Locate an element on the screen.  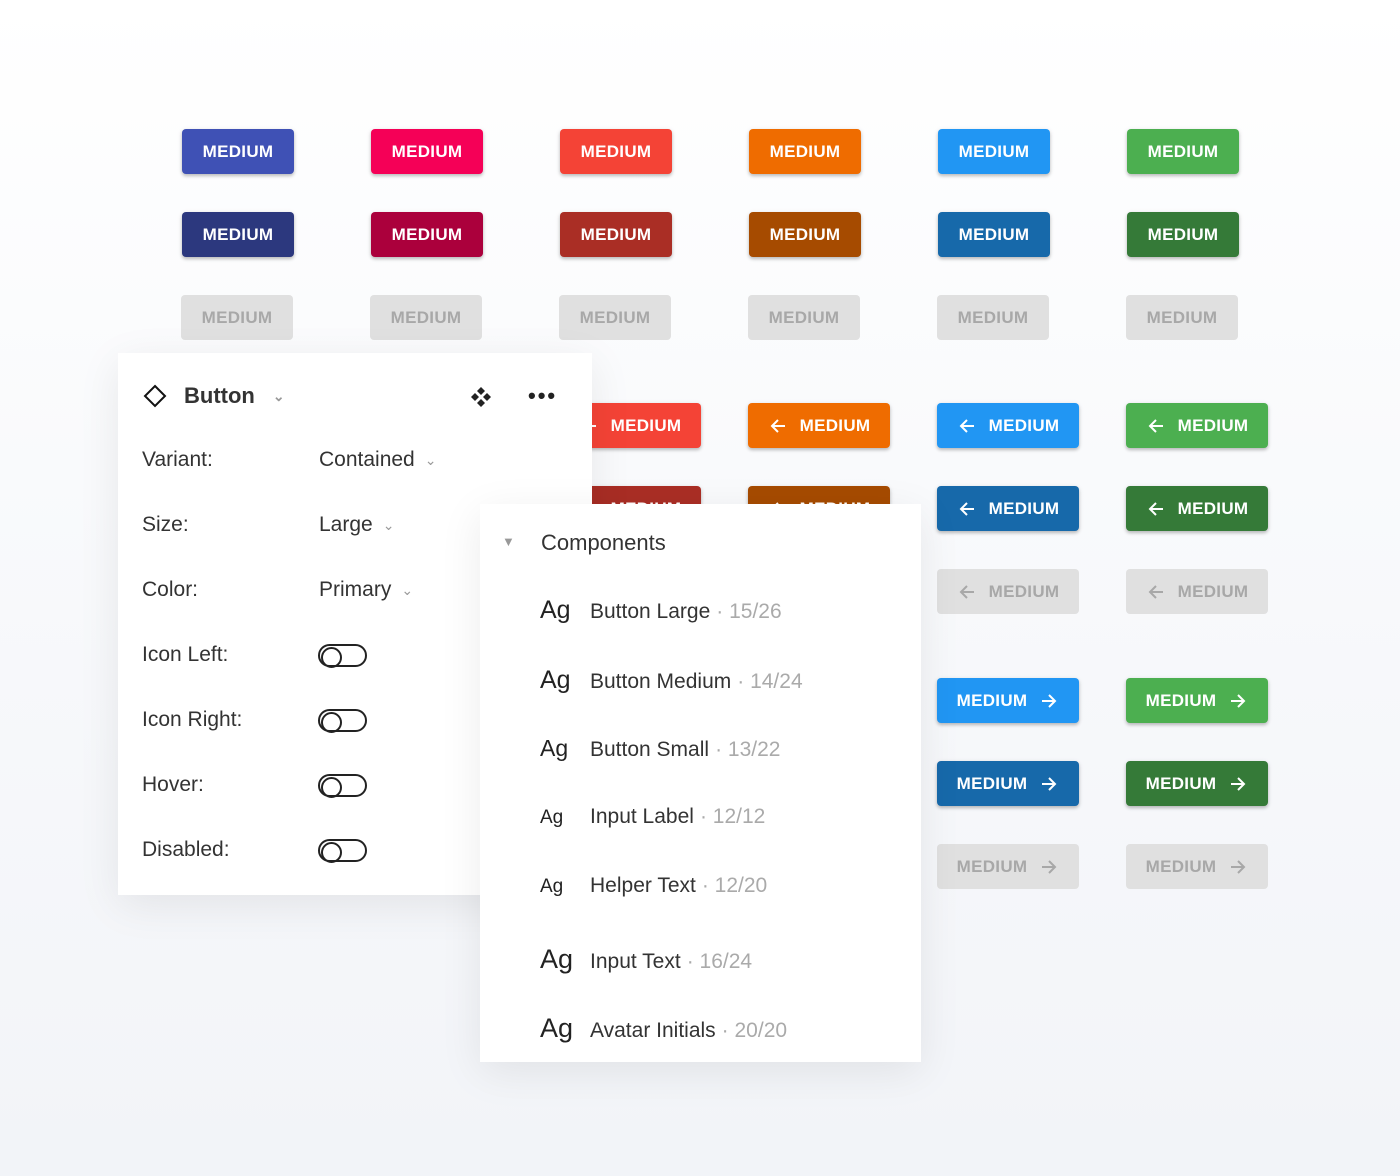
components-icon is located at coordinates (481, 397).